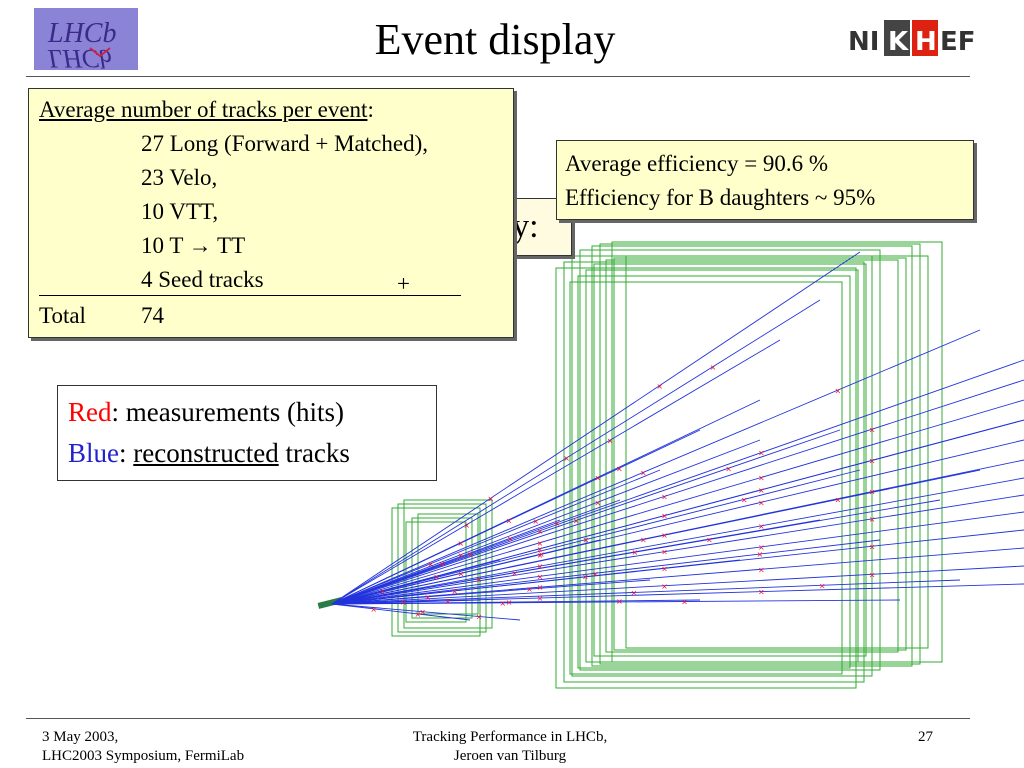 This screenshot has height=768, width=1024. Describe the element at coordinates (80, 737) in the screenshot. I see `footer-date: 3 May 2003,` at that location.